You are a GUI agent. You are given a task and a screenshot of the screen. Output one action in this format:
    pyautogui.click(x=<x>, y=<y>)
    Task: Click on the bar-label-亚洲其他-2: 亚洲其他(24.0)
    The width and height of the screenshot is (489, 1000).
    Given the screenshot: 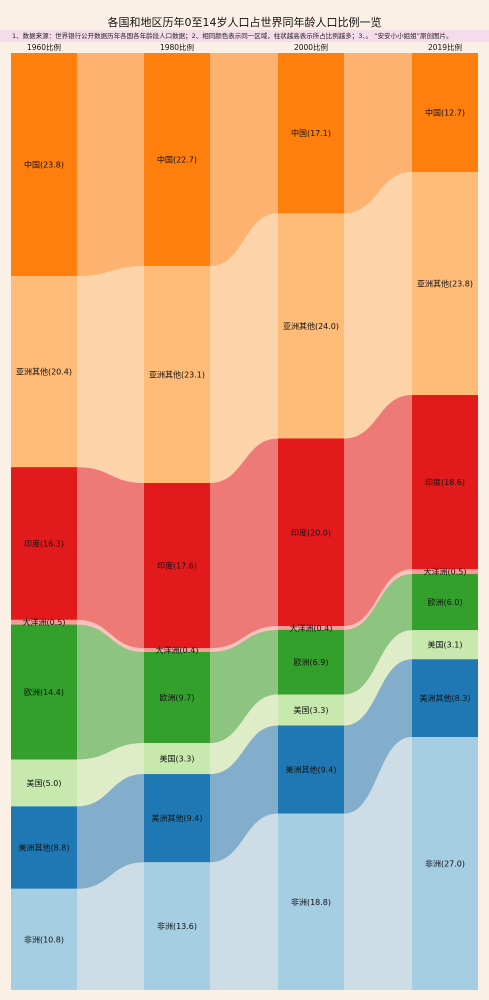 What is the action you would take?
    pyautogui.click(x=311, y=326)
    